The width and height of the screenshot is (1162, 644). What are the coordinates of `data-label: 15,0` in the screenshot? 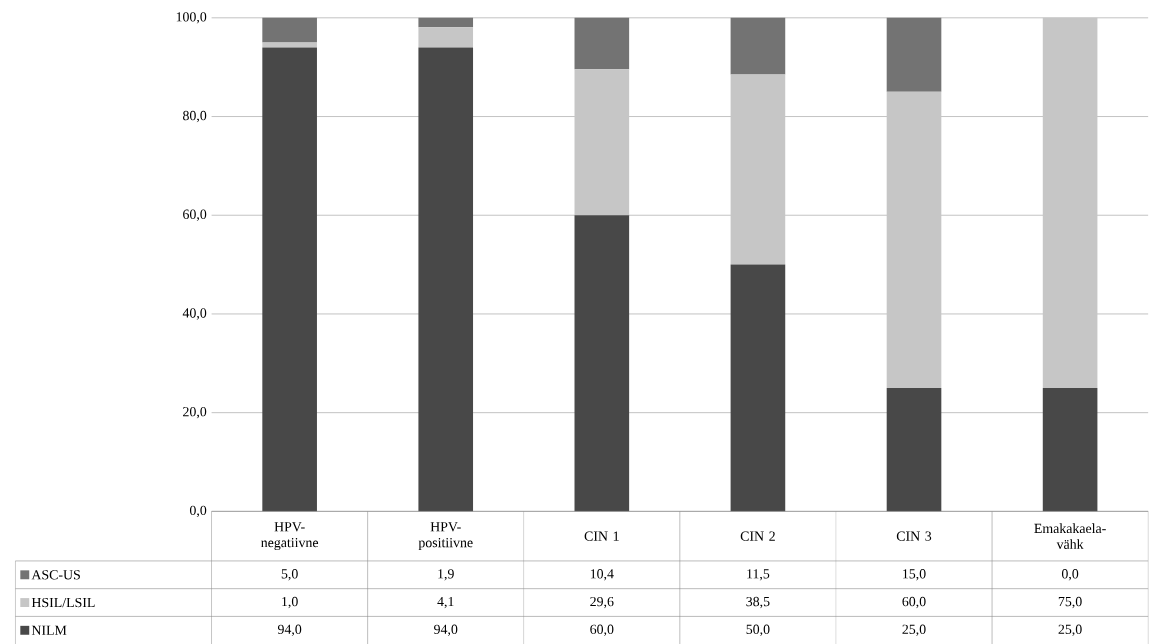 It's located at (914, 575).